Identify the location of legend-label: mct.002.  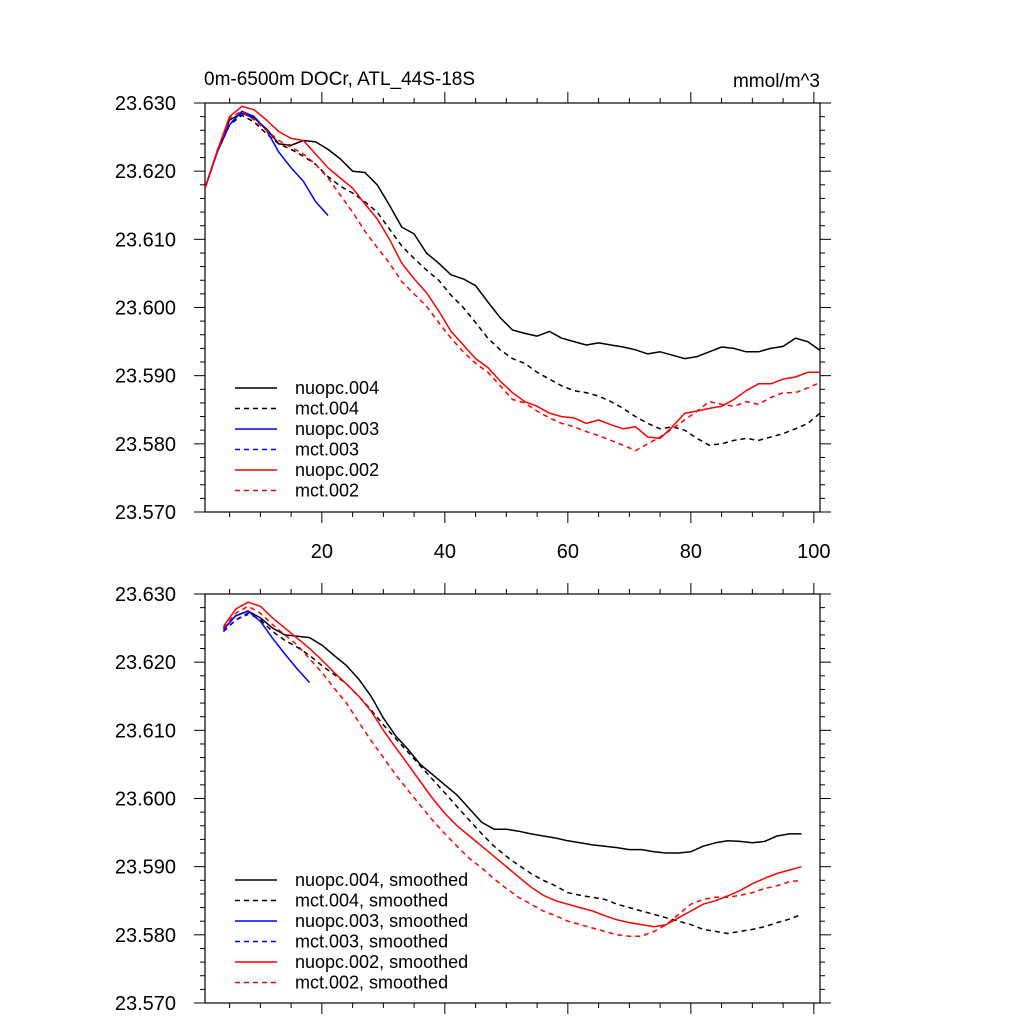
(327, 491).